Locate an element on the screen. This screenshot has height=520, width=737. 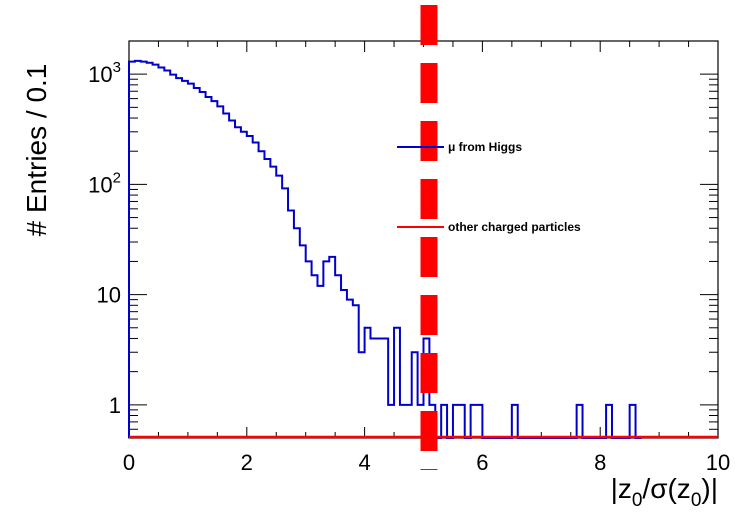
y-tick-label: 1 is located at coordinates (115, 405).